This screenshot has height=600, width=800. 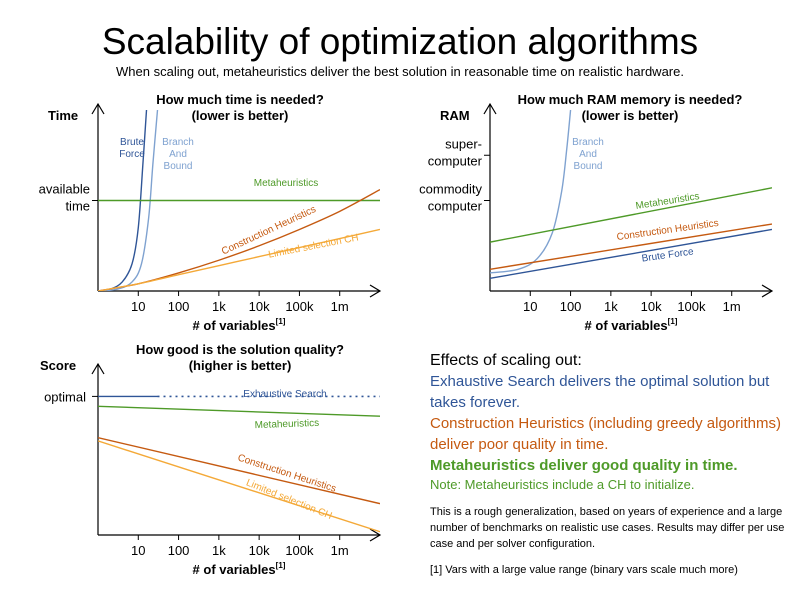 What do you see at coordinates (179, 550) in the screenshot?
I see `score-x-tick-label: 100` at bounding box center [179, 550].